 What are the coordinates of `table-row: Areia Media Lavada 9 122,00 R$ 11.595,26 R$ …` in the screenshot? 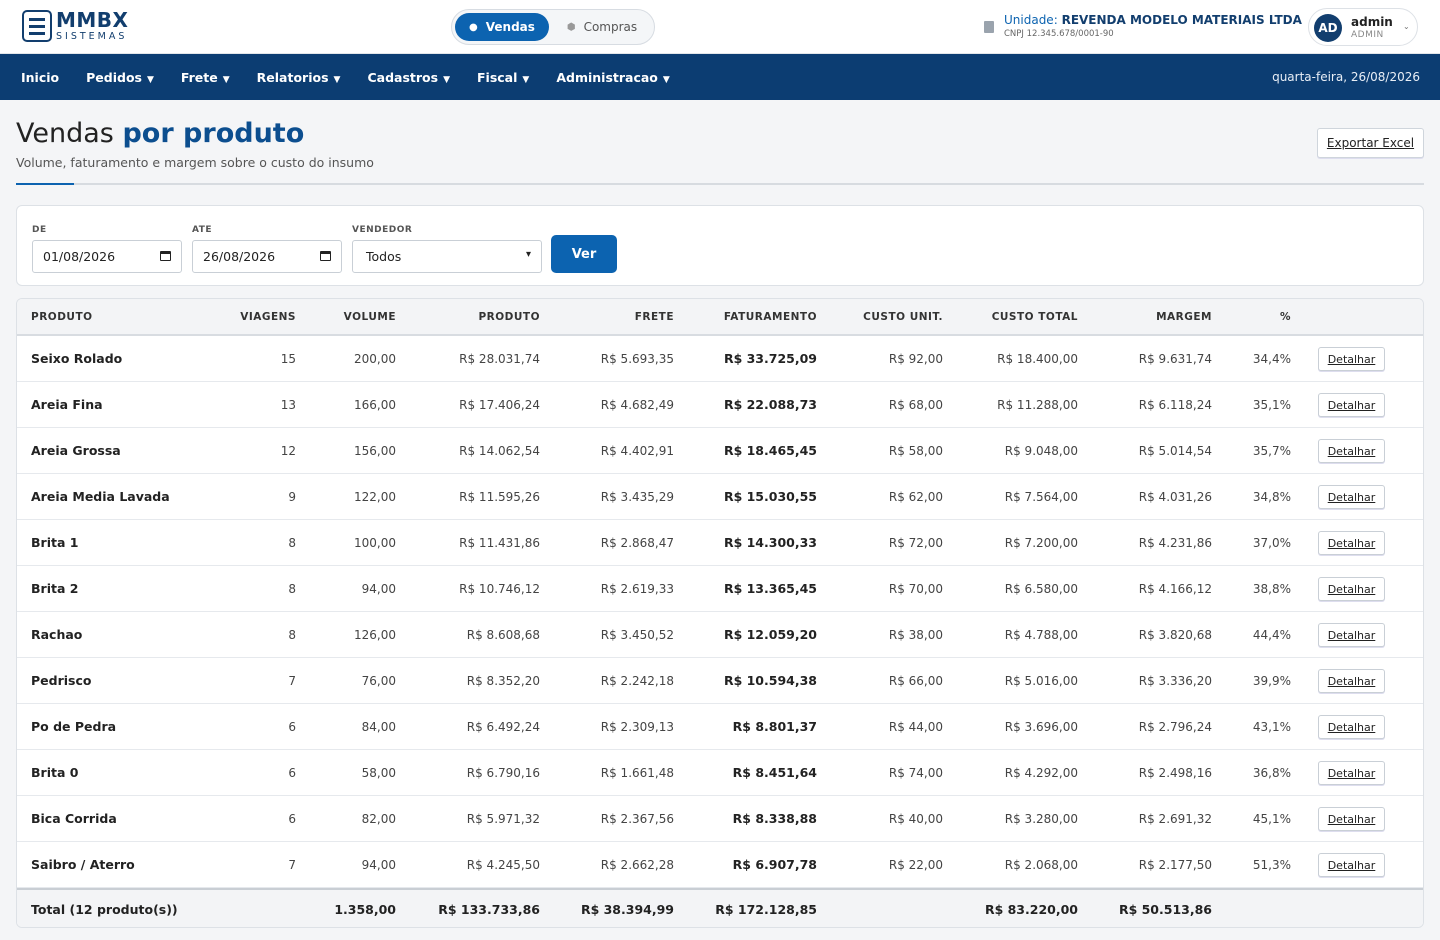 It's located at (720, 497).